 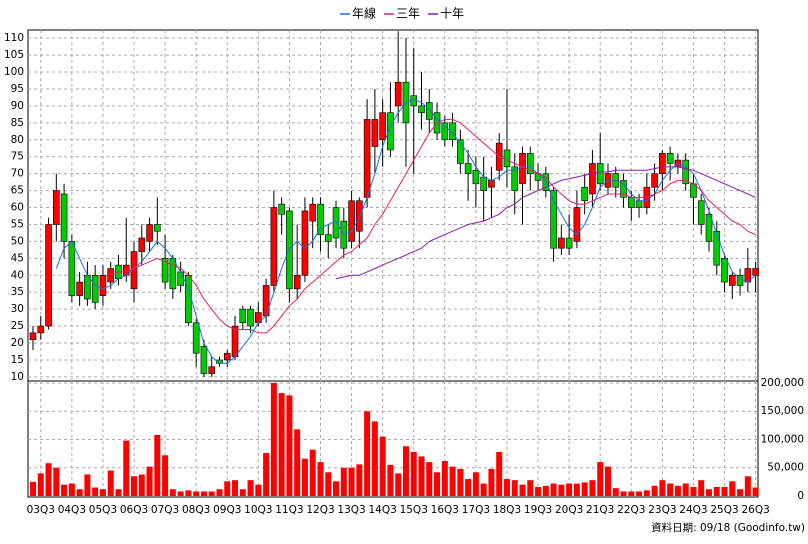 What do you see at coordinates (134, 510) in the screenshot?
I see `x-tick-label: 06Q3` at bounding box center [134, 510].